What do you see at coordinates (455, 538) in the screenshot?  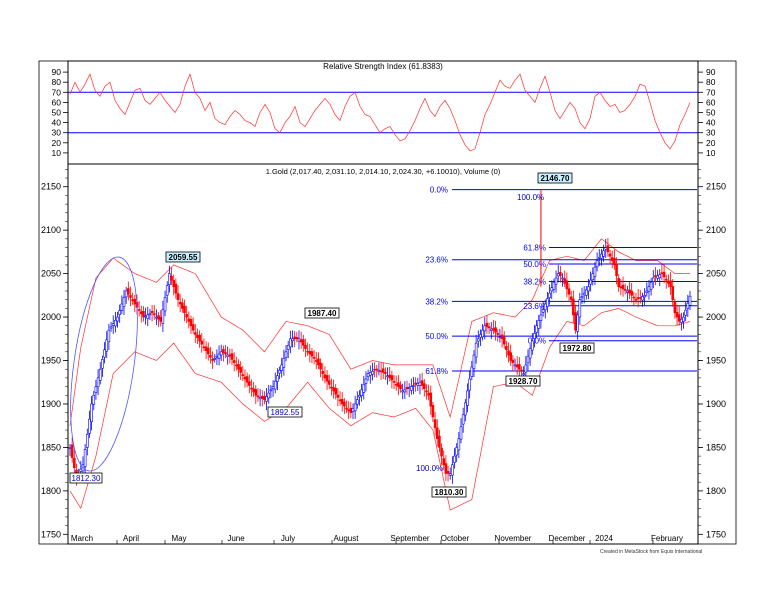 I see `month-label: October` at bounding box center [455, 538].